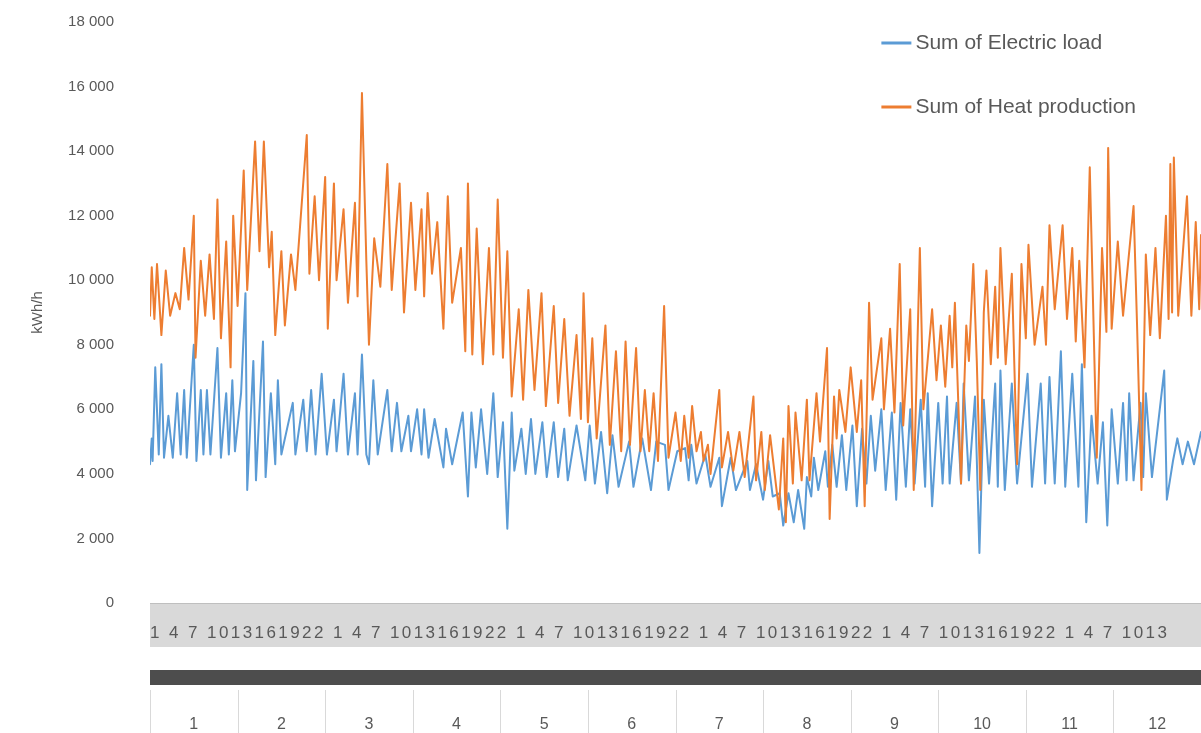  What do you see at coordinates (632, 724) in the screenshot?
I see `x-tick-label: 6` at bounding box center [632, 724].